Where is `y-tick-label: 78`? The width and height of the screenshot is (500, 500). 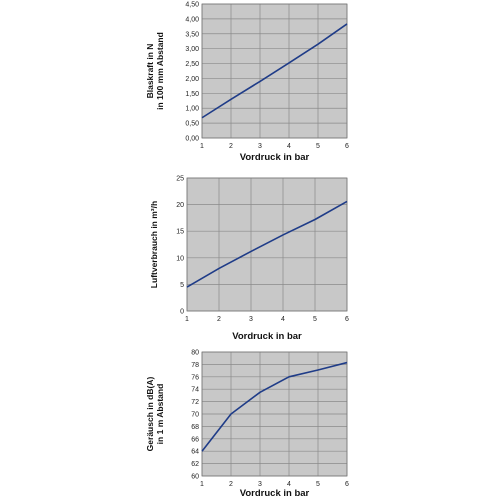 y-tick-label: 78 is located at coordinates (195, 365).